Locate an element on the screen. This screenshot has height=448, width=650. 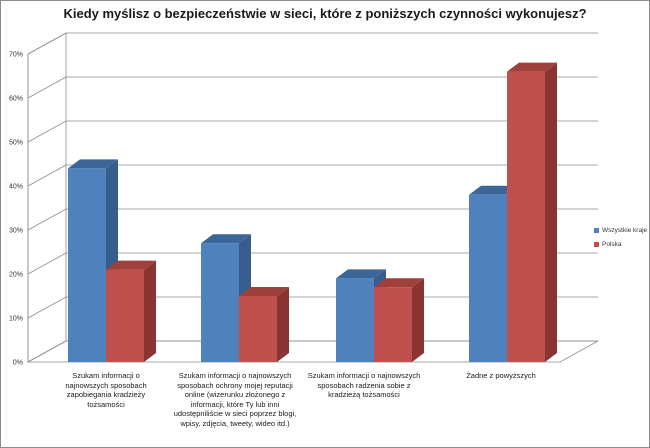
legend-item-all-countries: Wszystkie kraje is located at coordinates (620, 230).